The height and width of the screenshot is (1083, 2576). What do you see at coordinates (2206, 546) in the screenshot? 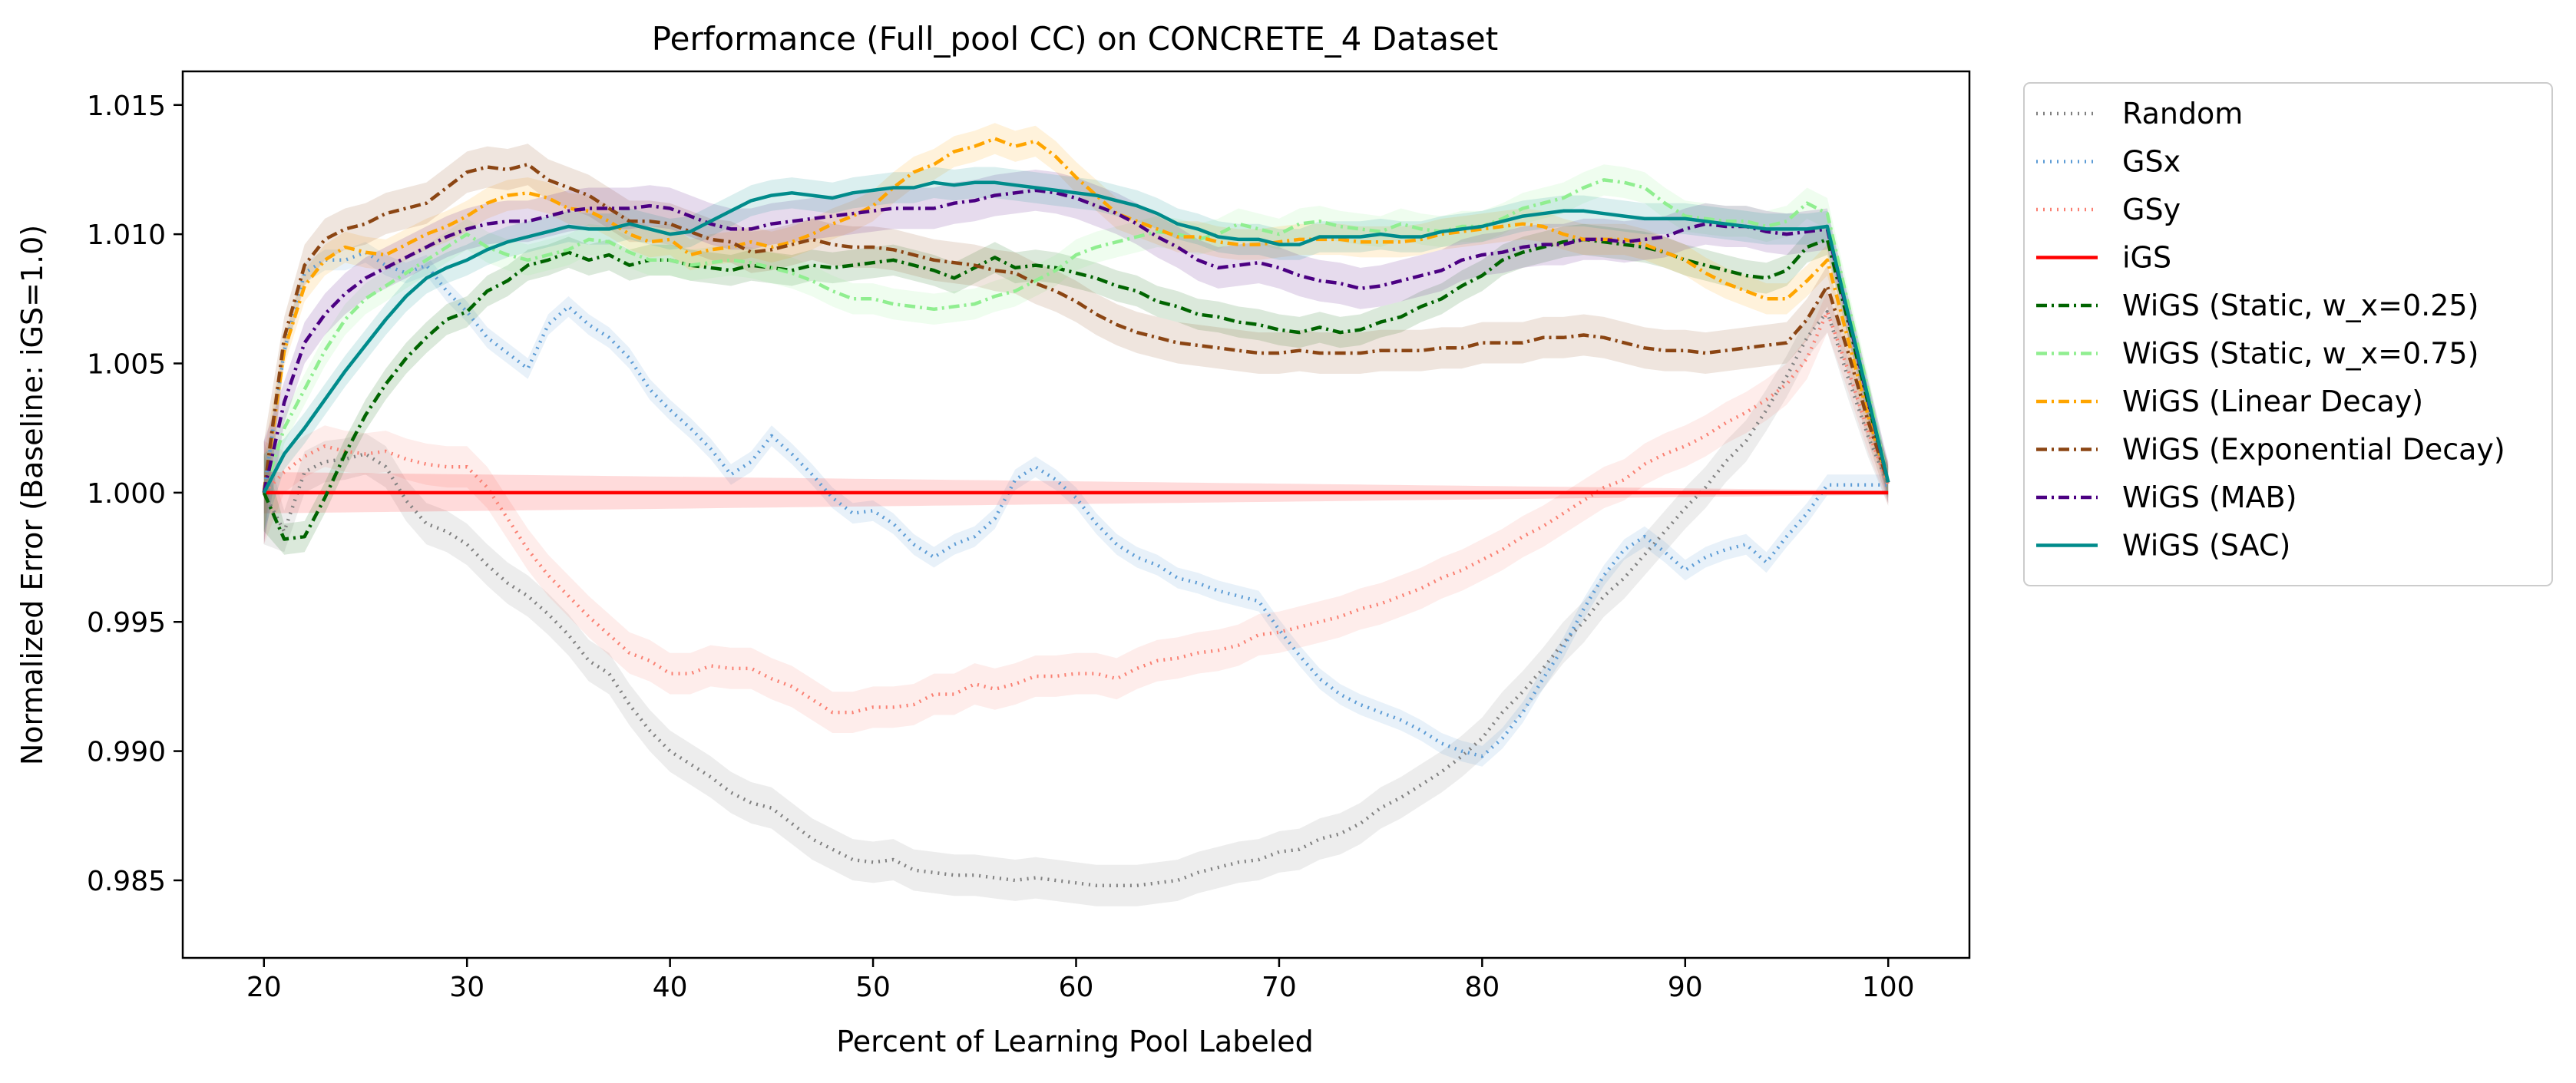
I see `legend-label-wigs-sac: WiGS (SAC)` at bounding box center [2206, 546].